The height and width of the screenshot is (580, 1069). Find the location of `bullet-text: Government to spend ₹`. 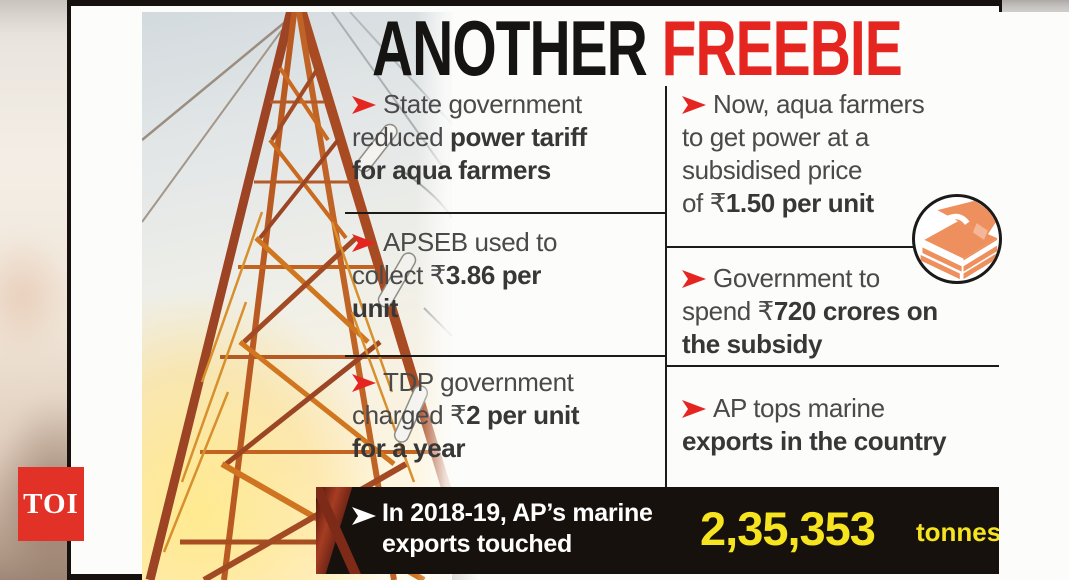

bullet-text: Government to spend ₹ is located at coordinates (781, 294).